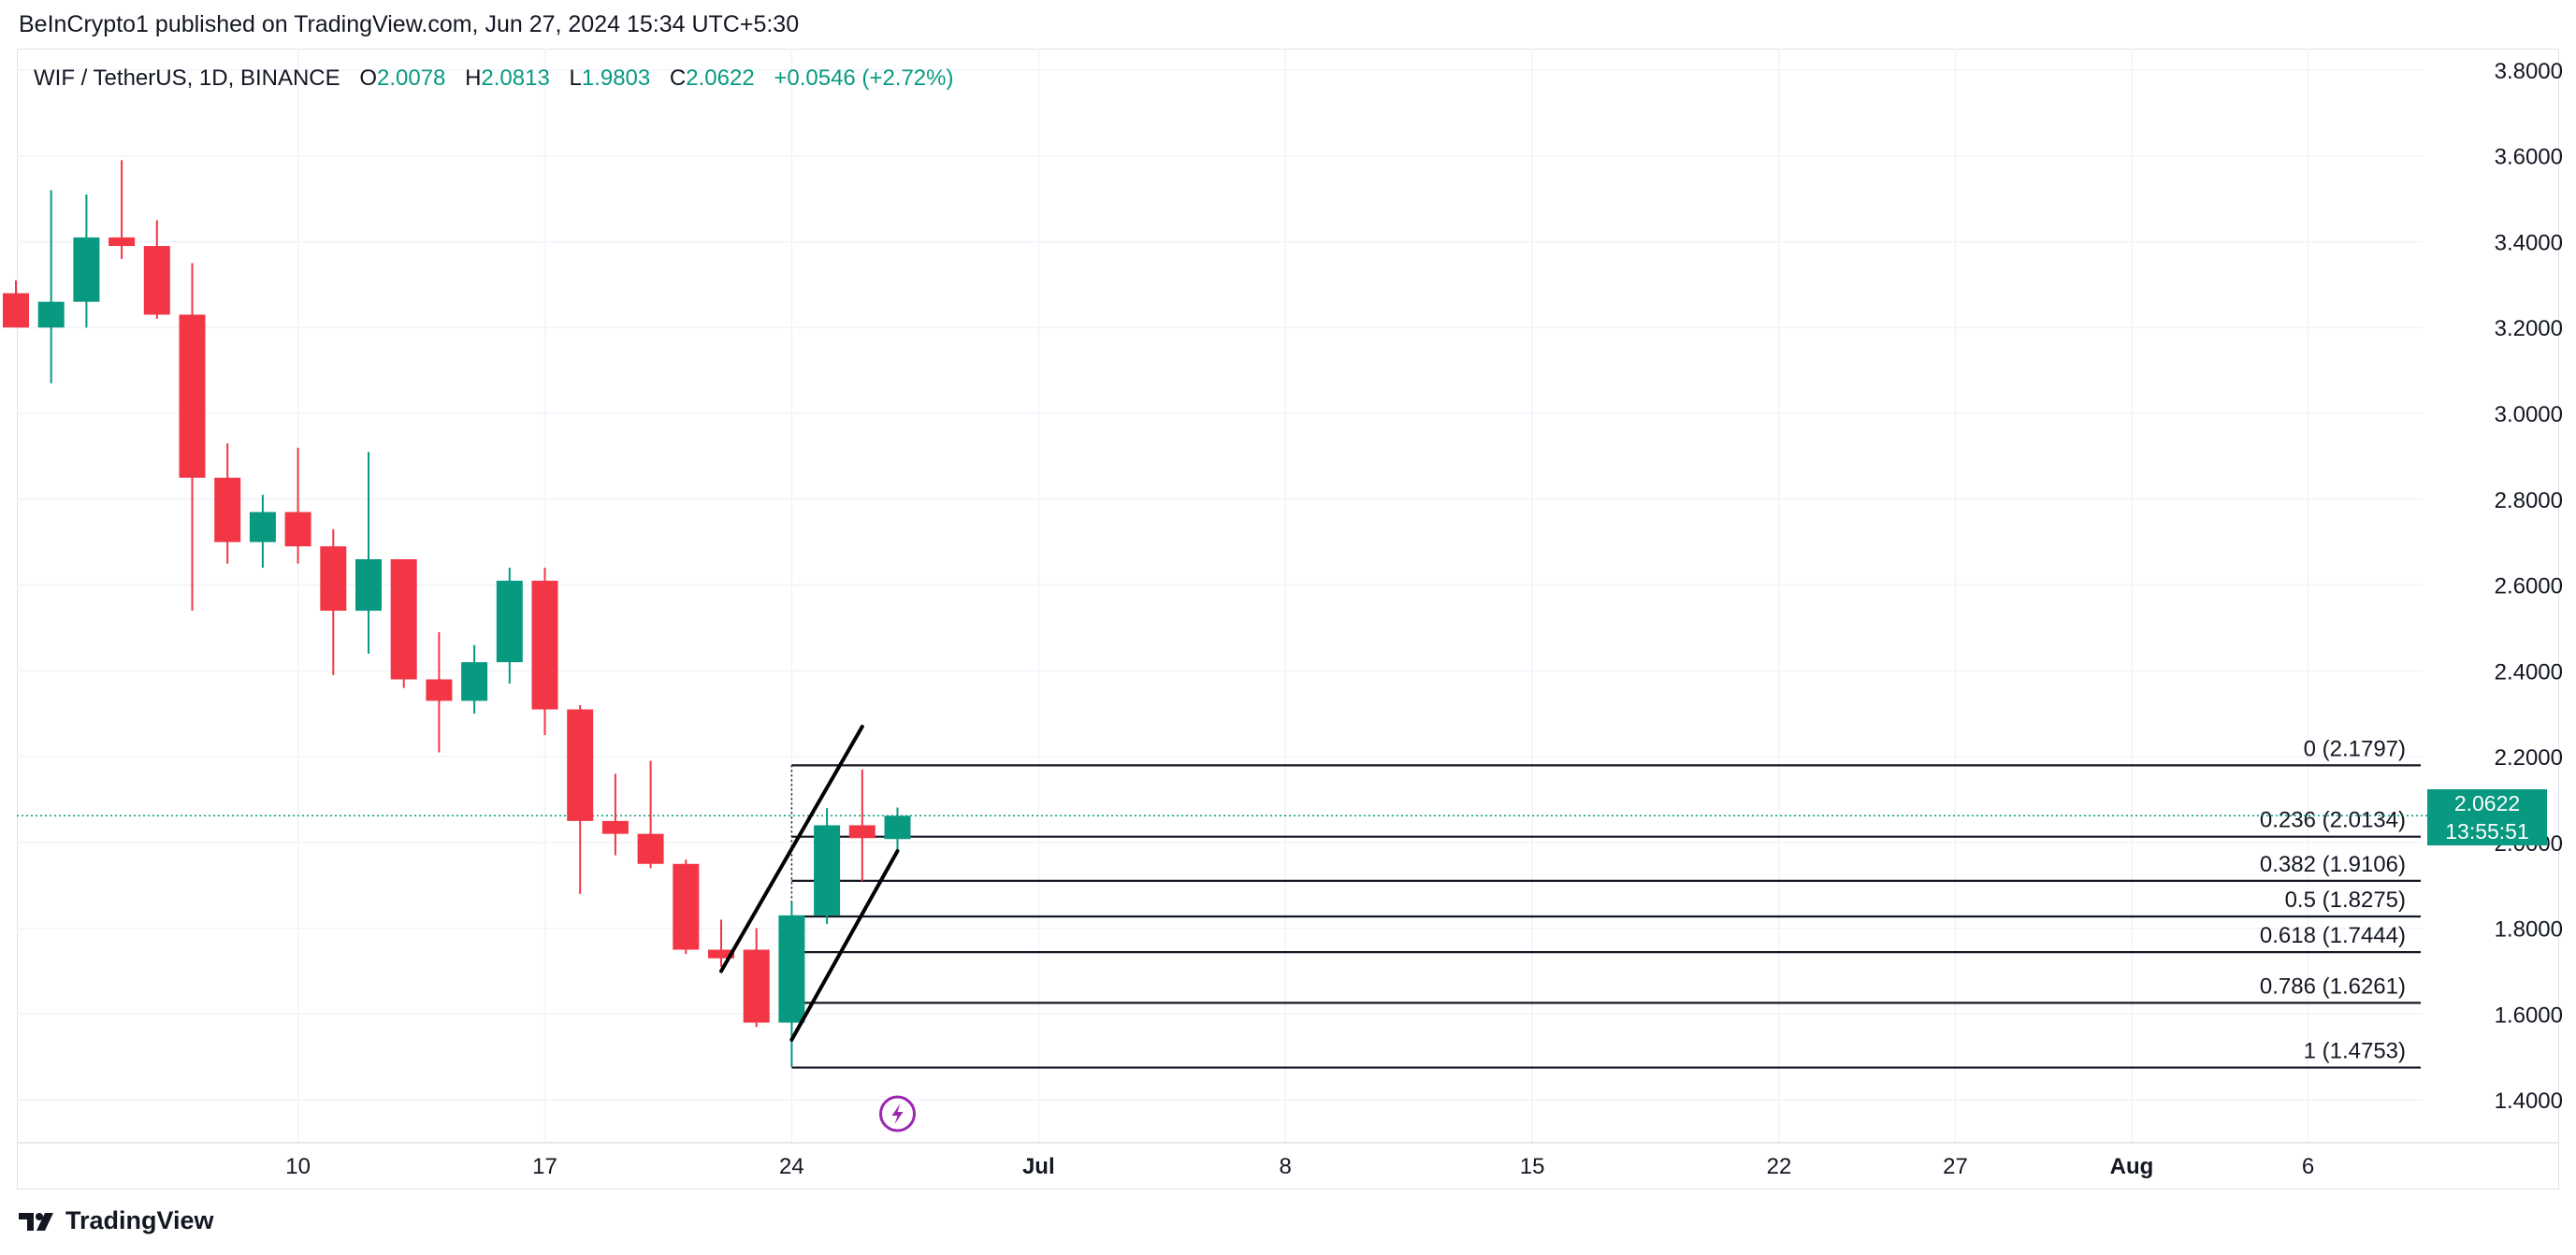 This screenshot has height=1255, width=2576. Describe the element at coordinates (616, 78) in the screenshot. I see `legend-low: 1.9803` at that location.